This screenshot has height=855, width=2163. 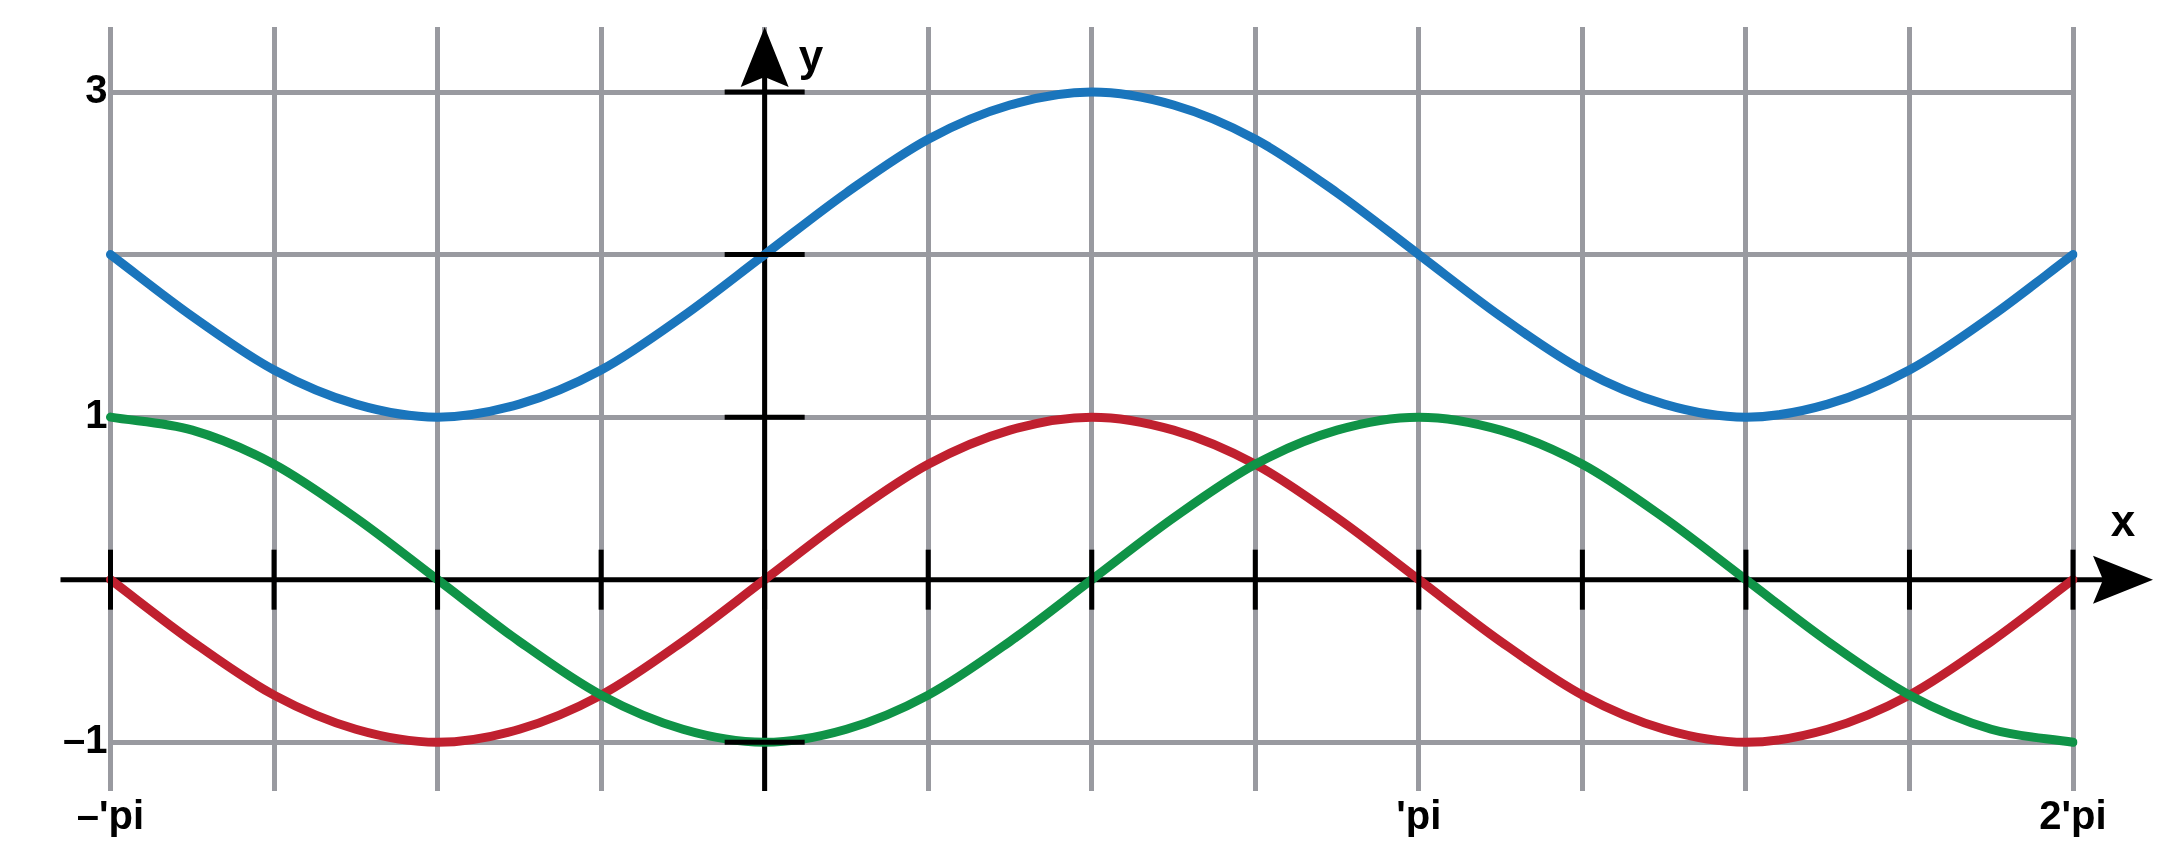 I want to click on x-tick-label: 2'pi, so click(x=2073, y=815).